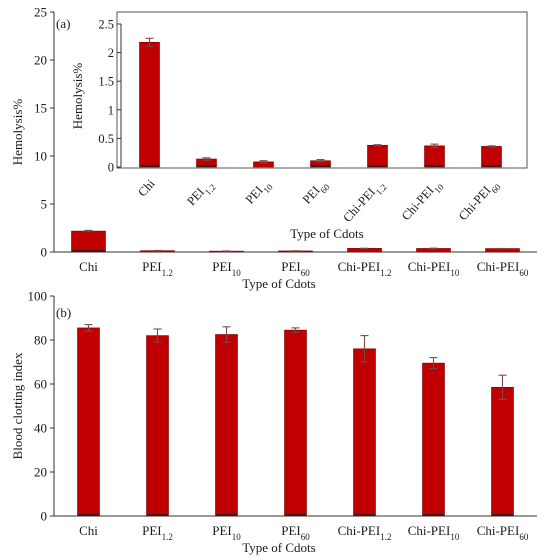 The image size is (550, 559). Describe the element at coordinates (88, 241) in the screenshot. I see `hemolysis-bar-chi` at that location.